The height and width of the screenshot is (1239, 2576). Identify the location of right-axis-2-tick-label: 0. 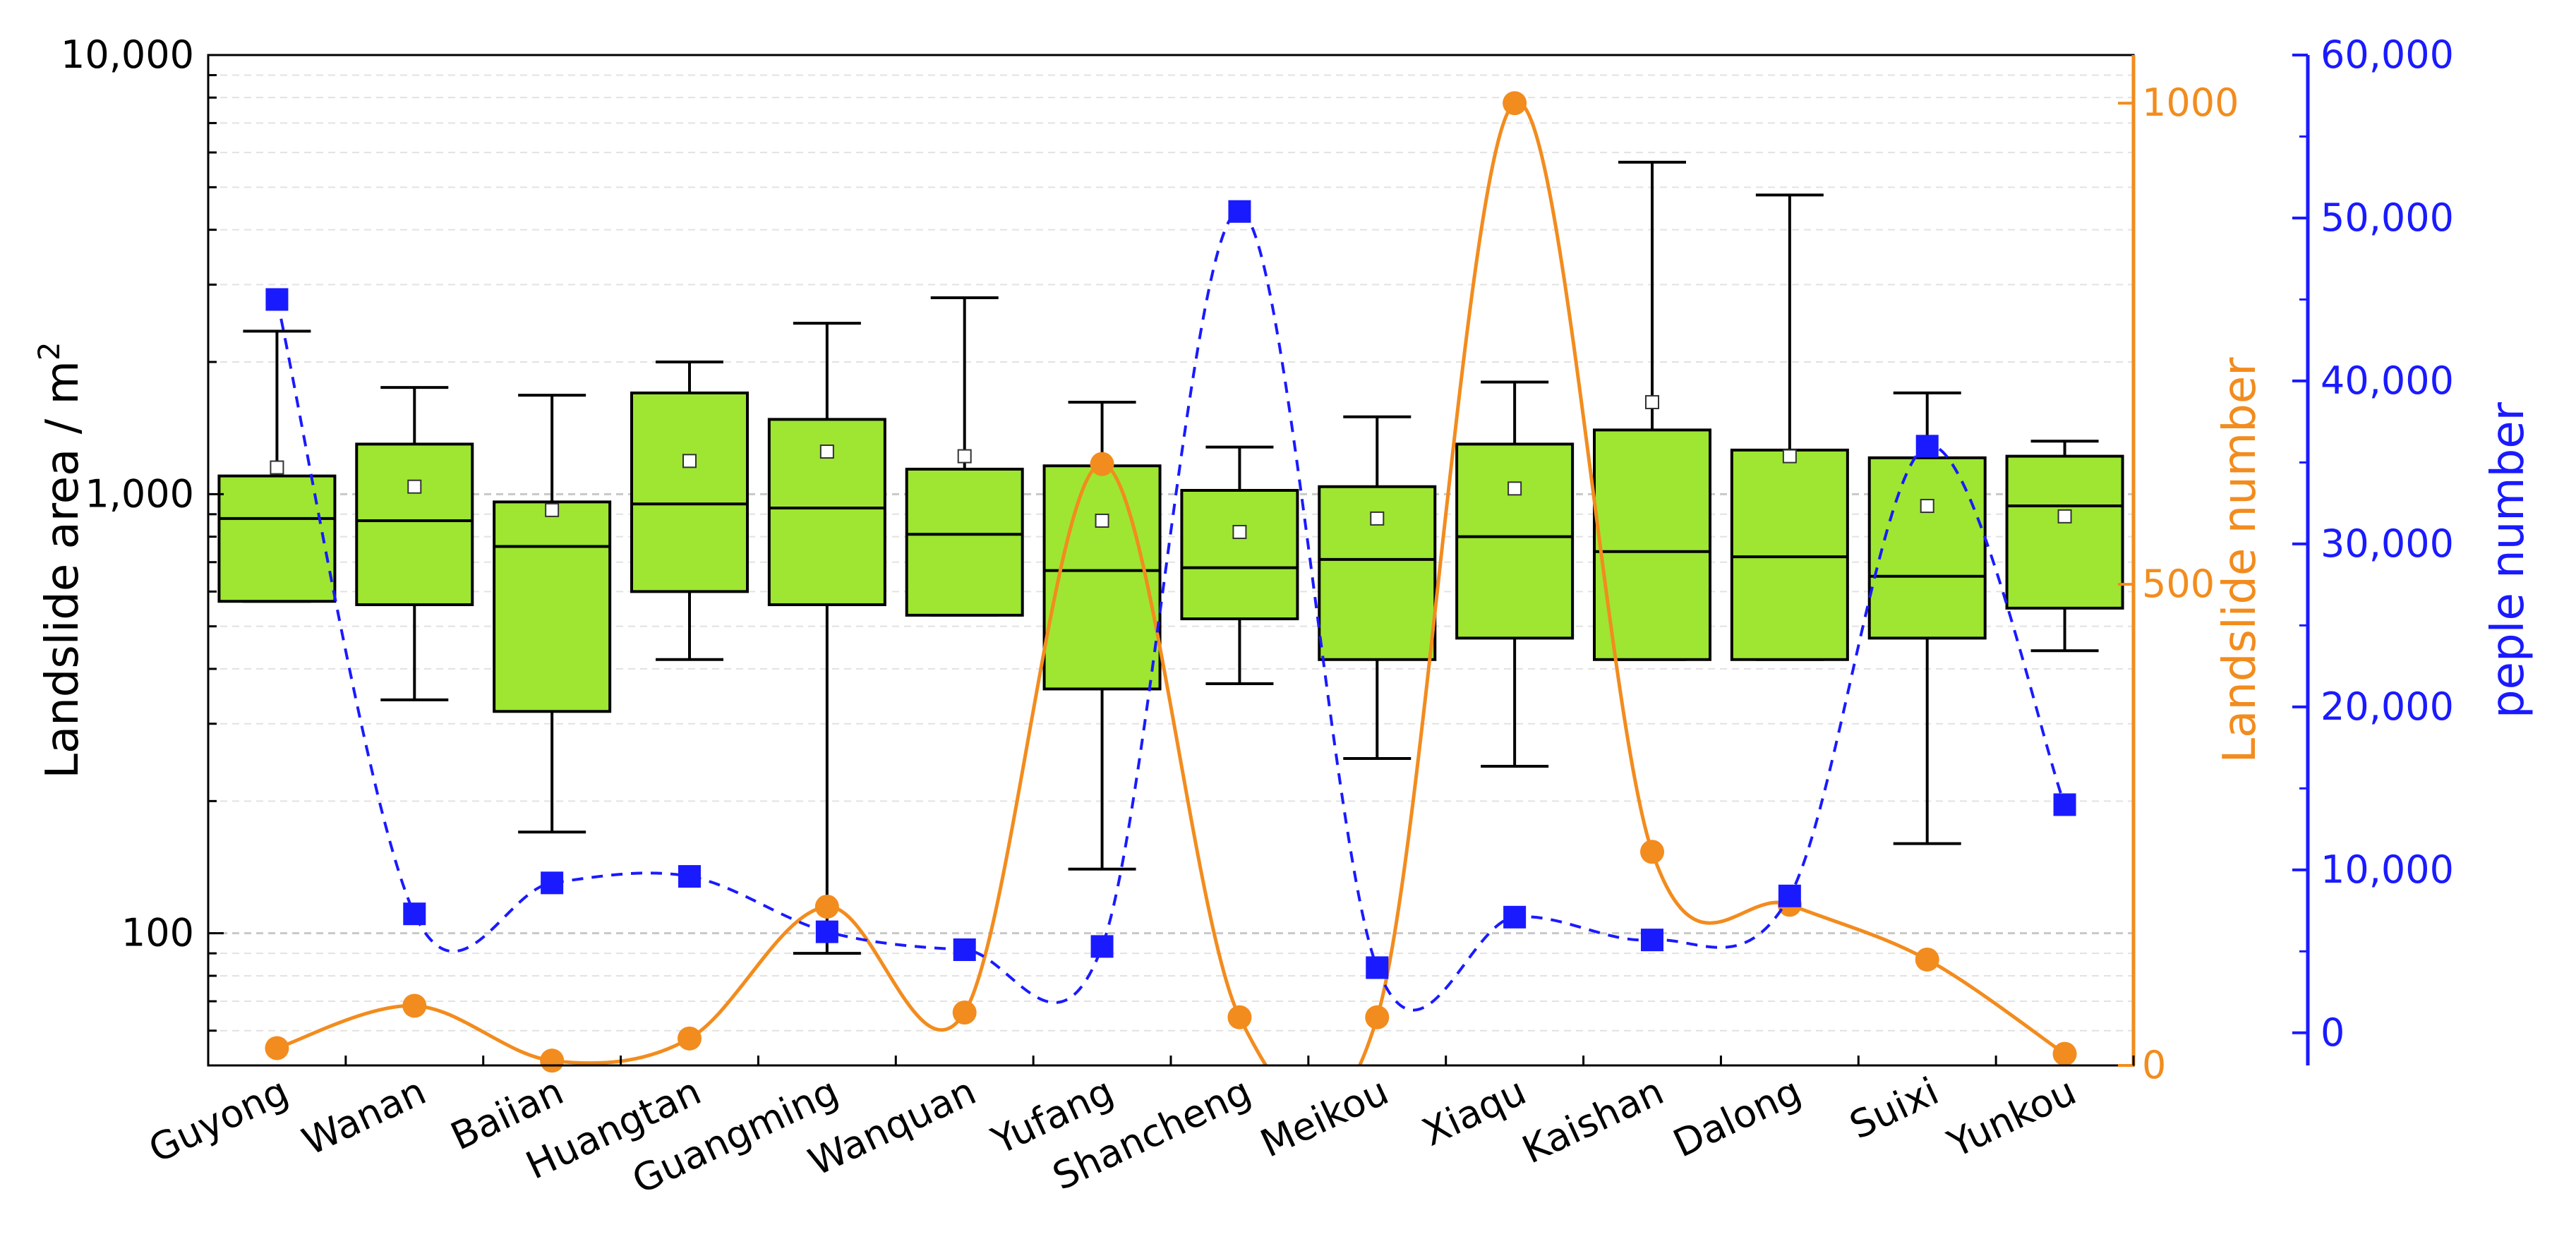
(2333, 1032).